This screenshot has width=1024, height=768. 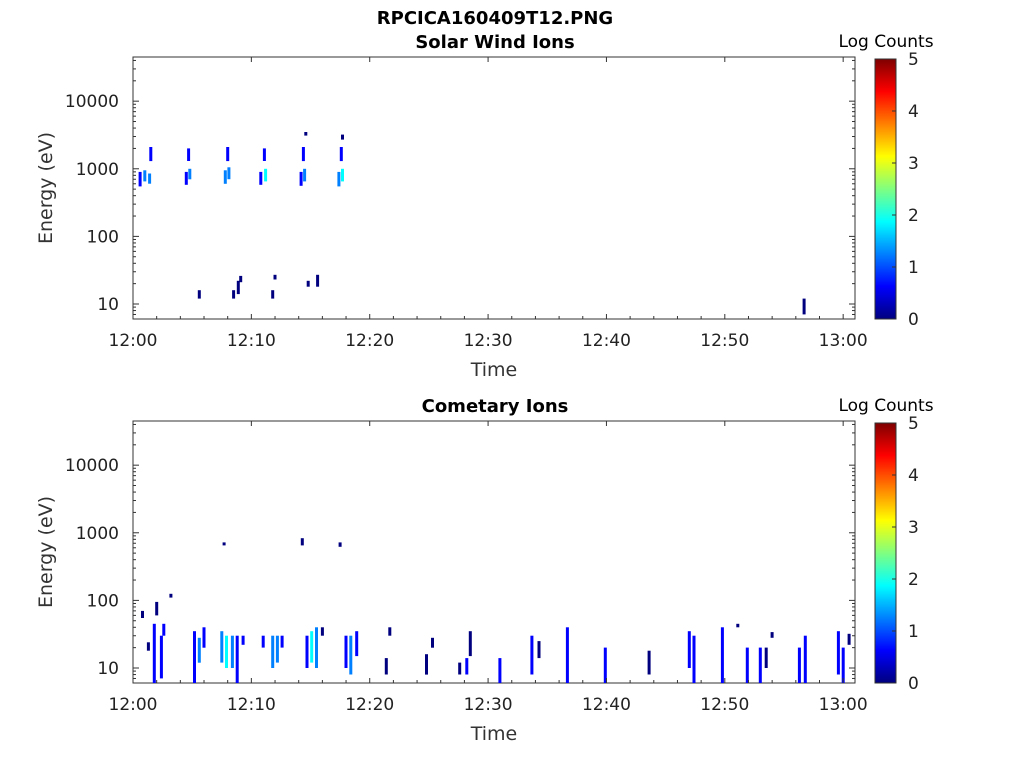 I want to click on colorbar-tick-label: 1, so click(x=913, y=632).